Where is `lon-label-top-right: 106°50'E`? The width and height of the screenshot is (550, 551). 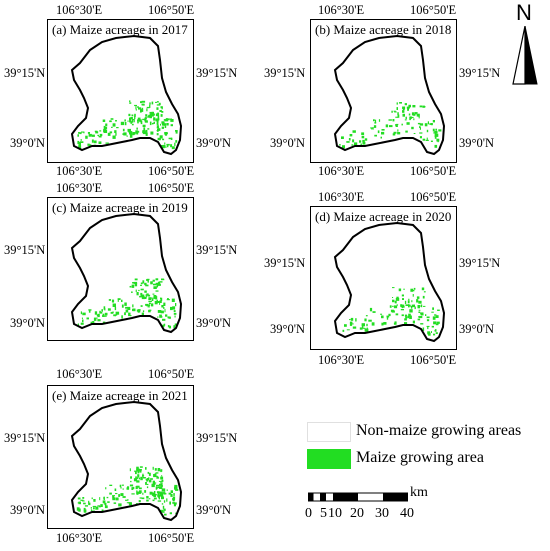 lon-label-top-right: 106°50'E is located at coordinates (171, 188).